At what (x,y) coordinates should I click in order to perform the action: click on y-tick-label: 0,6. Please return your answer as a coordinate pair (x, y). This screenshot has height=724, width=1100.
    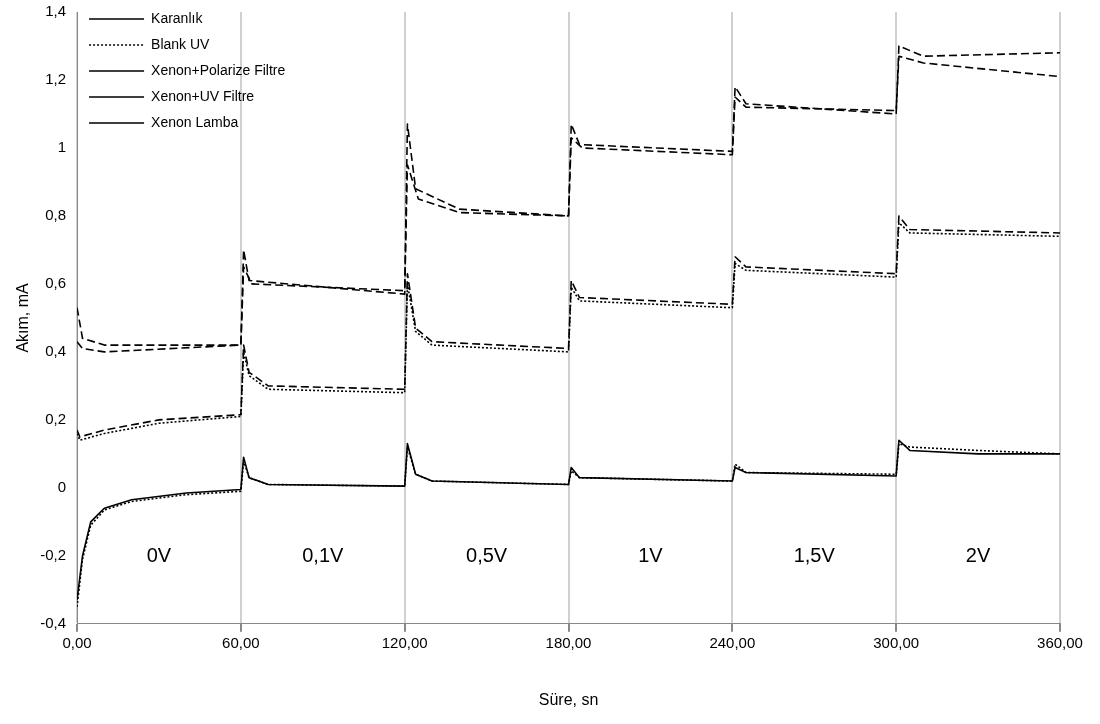
    Looking at the image, I should click on (56, 283).